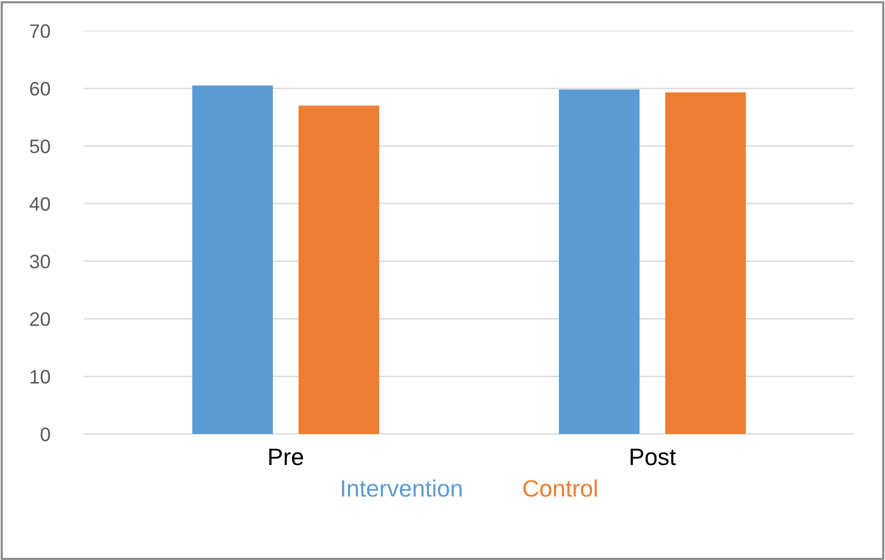 The image size is (885, 560). I want to click on y-tick-label: 20, so click(40, 319).